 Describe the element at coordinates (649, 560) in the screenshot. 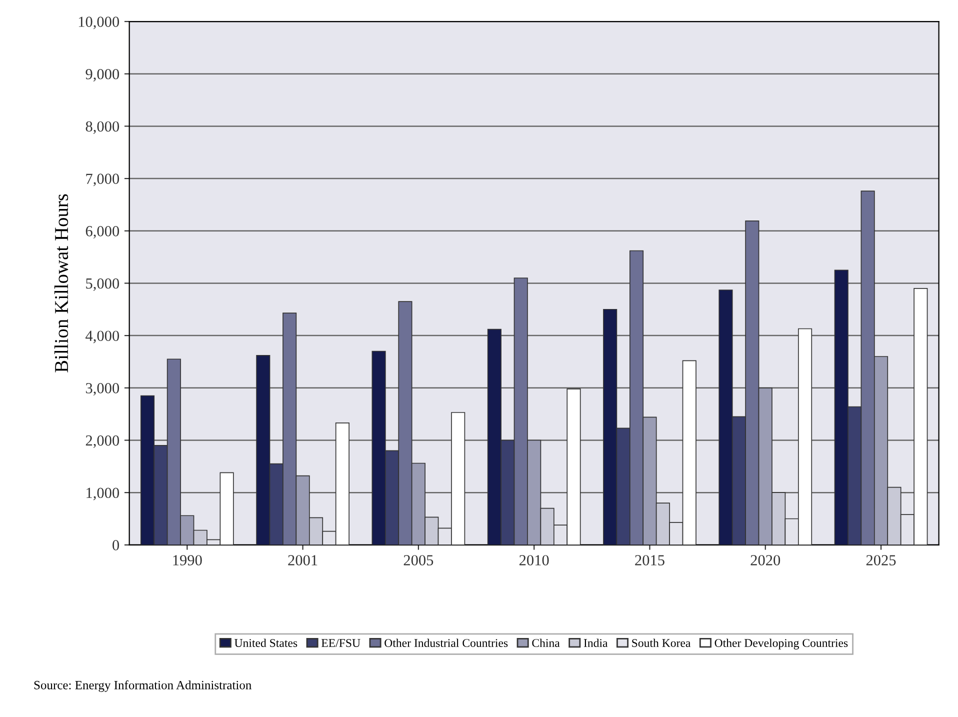

I see `x-tick-label: 2015` at that location.